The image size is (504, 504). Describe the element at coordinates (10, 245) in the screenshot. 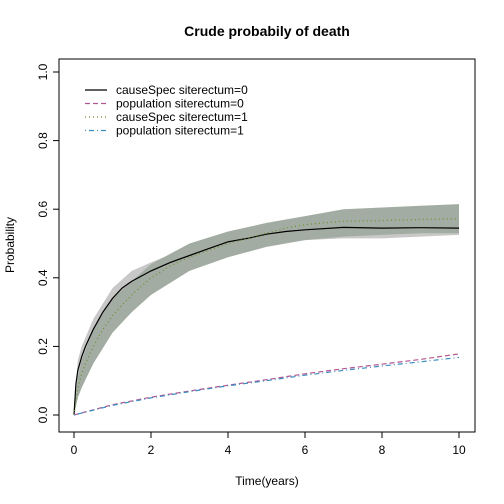

I see `y-axis-title: Probability` at that location.